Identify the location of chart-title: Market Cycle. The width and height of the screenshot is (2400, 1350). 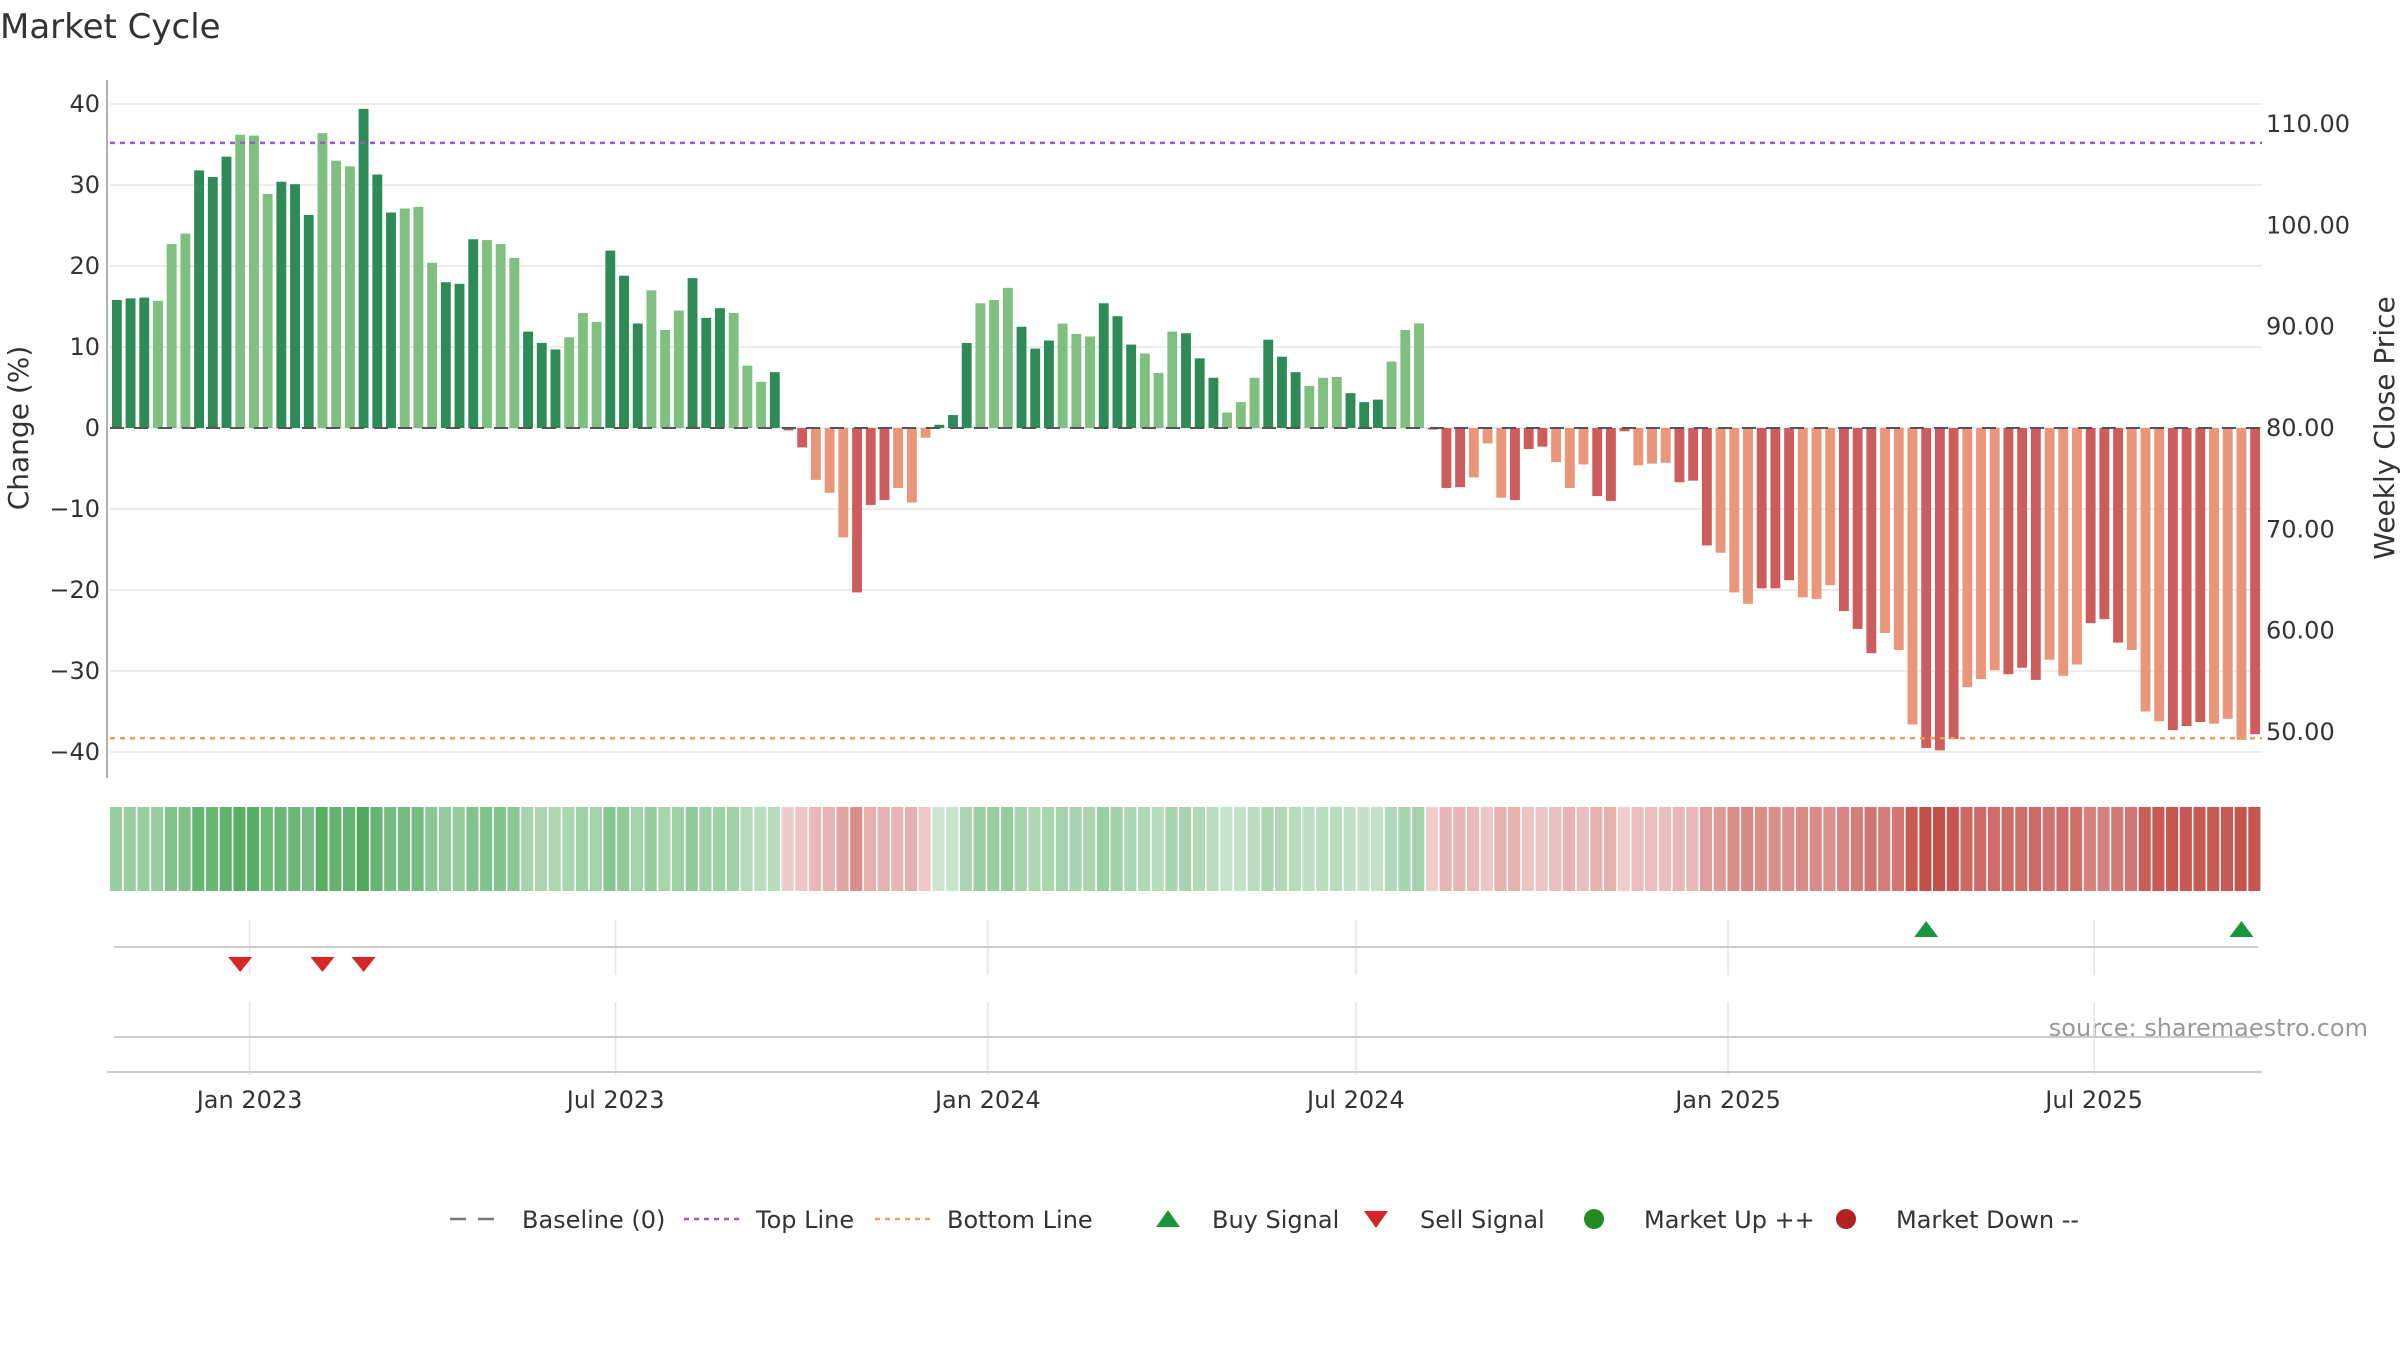
(110, 27).